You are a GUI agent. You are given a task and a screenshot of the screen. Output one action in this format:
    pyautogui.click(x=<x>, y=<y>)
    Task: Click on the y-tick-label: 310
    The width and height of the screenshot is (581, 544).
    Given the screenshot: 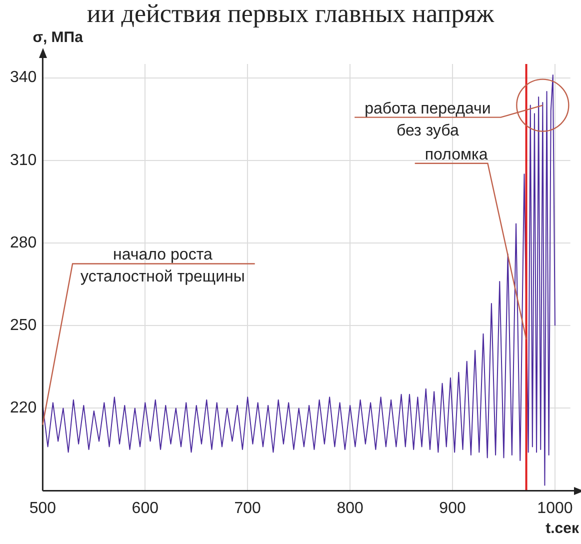 What is the action you would take?
    pyautogui.click(x=23, y=160)
    